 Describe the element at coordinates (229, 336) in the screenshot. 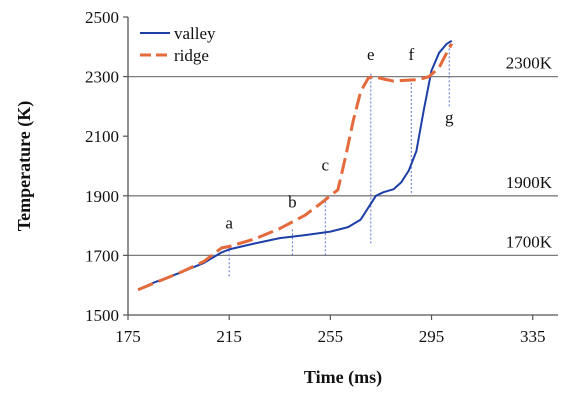

I see `x-tick-label-215: 215` at that location.